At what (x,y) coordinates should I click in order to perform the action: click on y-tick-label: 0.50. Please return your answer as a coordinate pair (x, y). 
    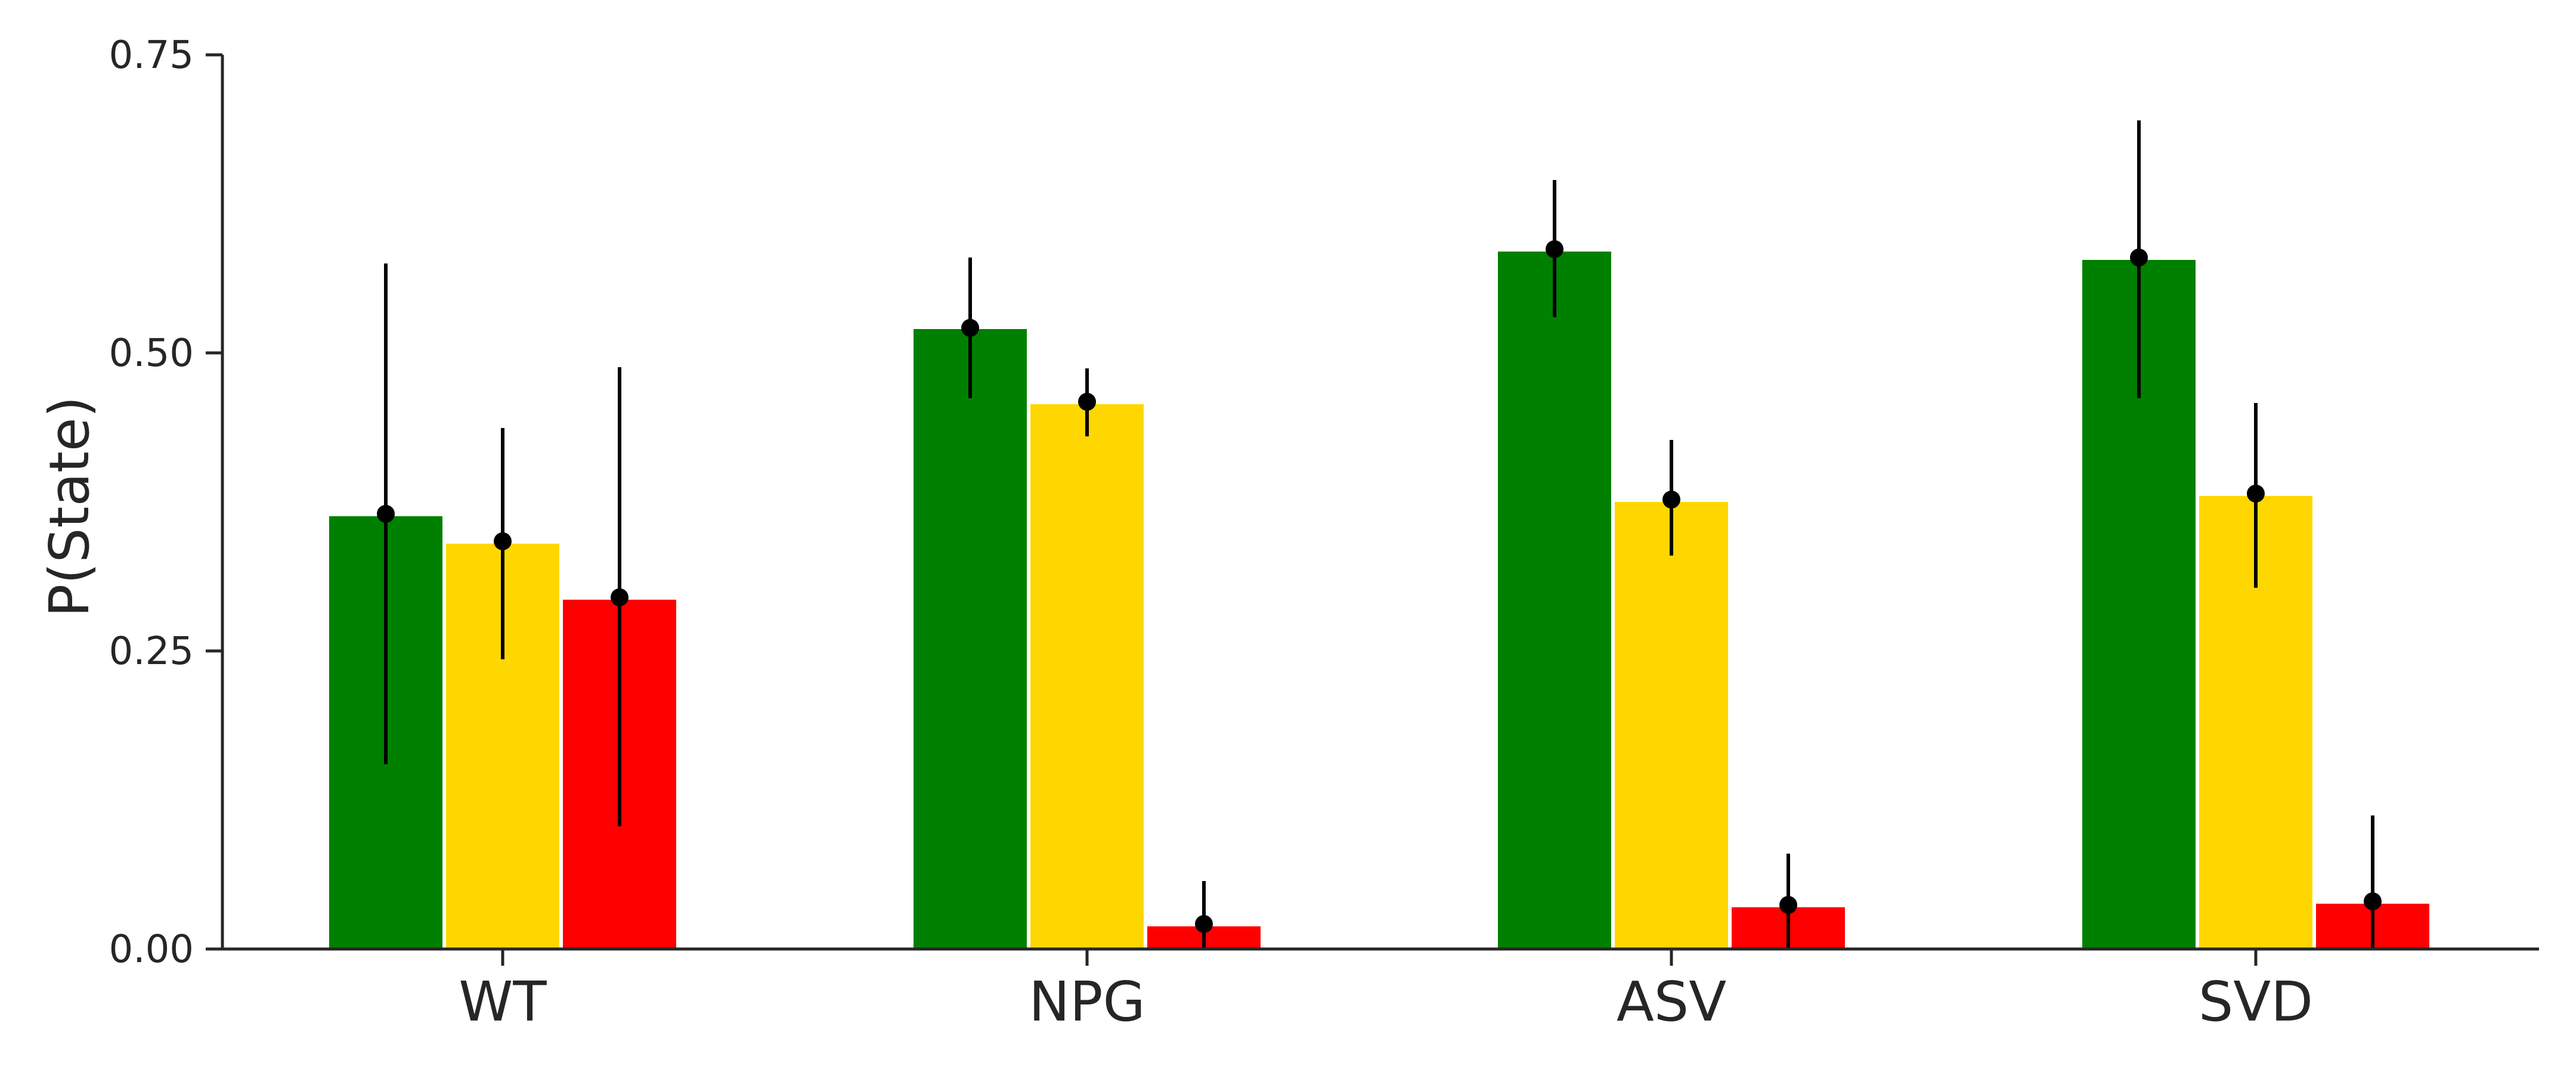
    Looking at the image, I should click on (151, 353).